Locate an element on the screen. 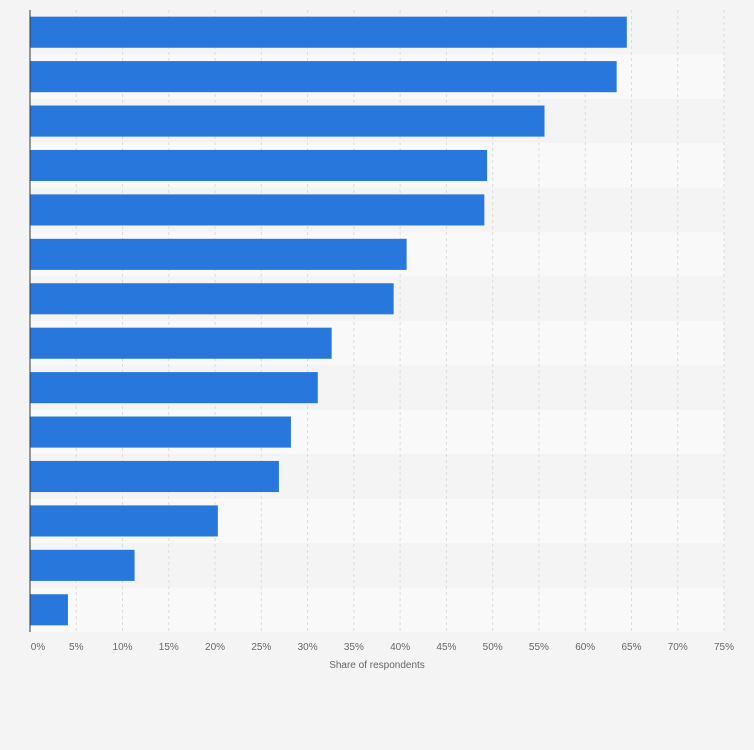  x-tick-label: 45% is located at coordinates (446, 647).